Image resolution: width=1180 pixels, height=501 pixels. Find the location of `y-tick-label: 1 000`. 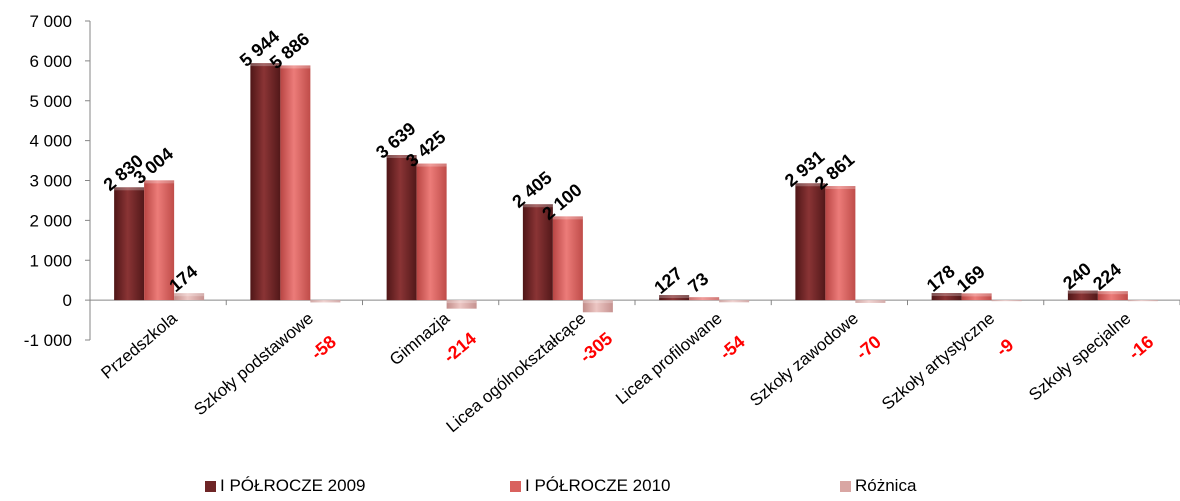

y-tick-label: 1 000 is located at coordinates (50, 260).